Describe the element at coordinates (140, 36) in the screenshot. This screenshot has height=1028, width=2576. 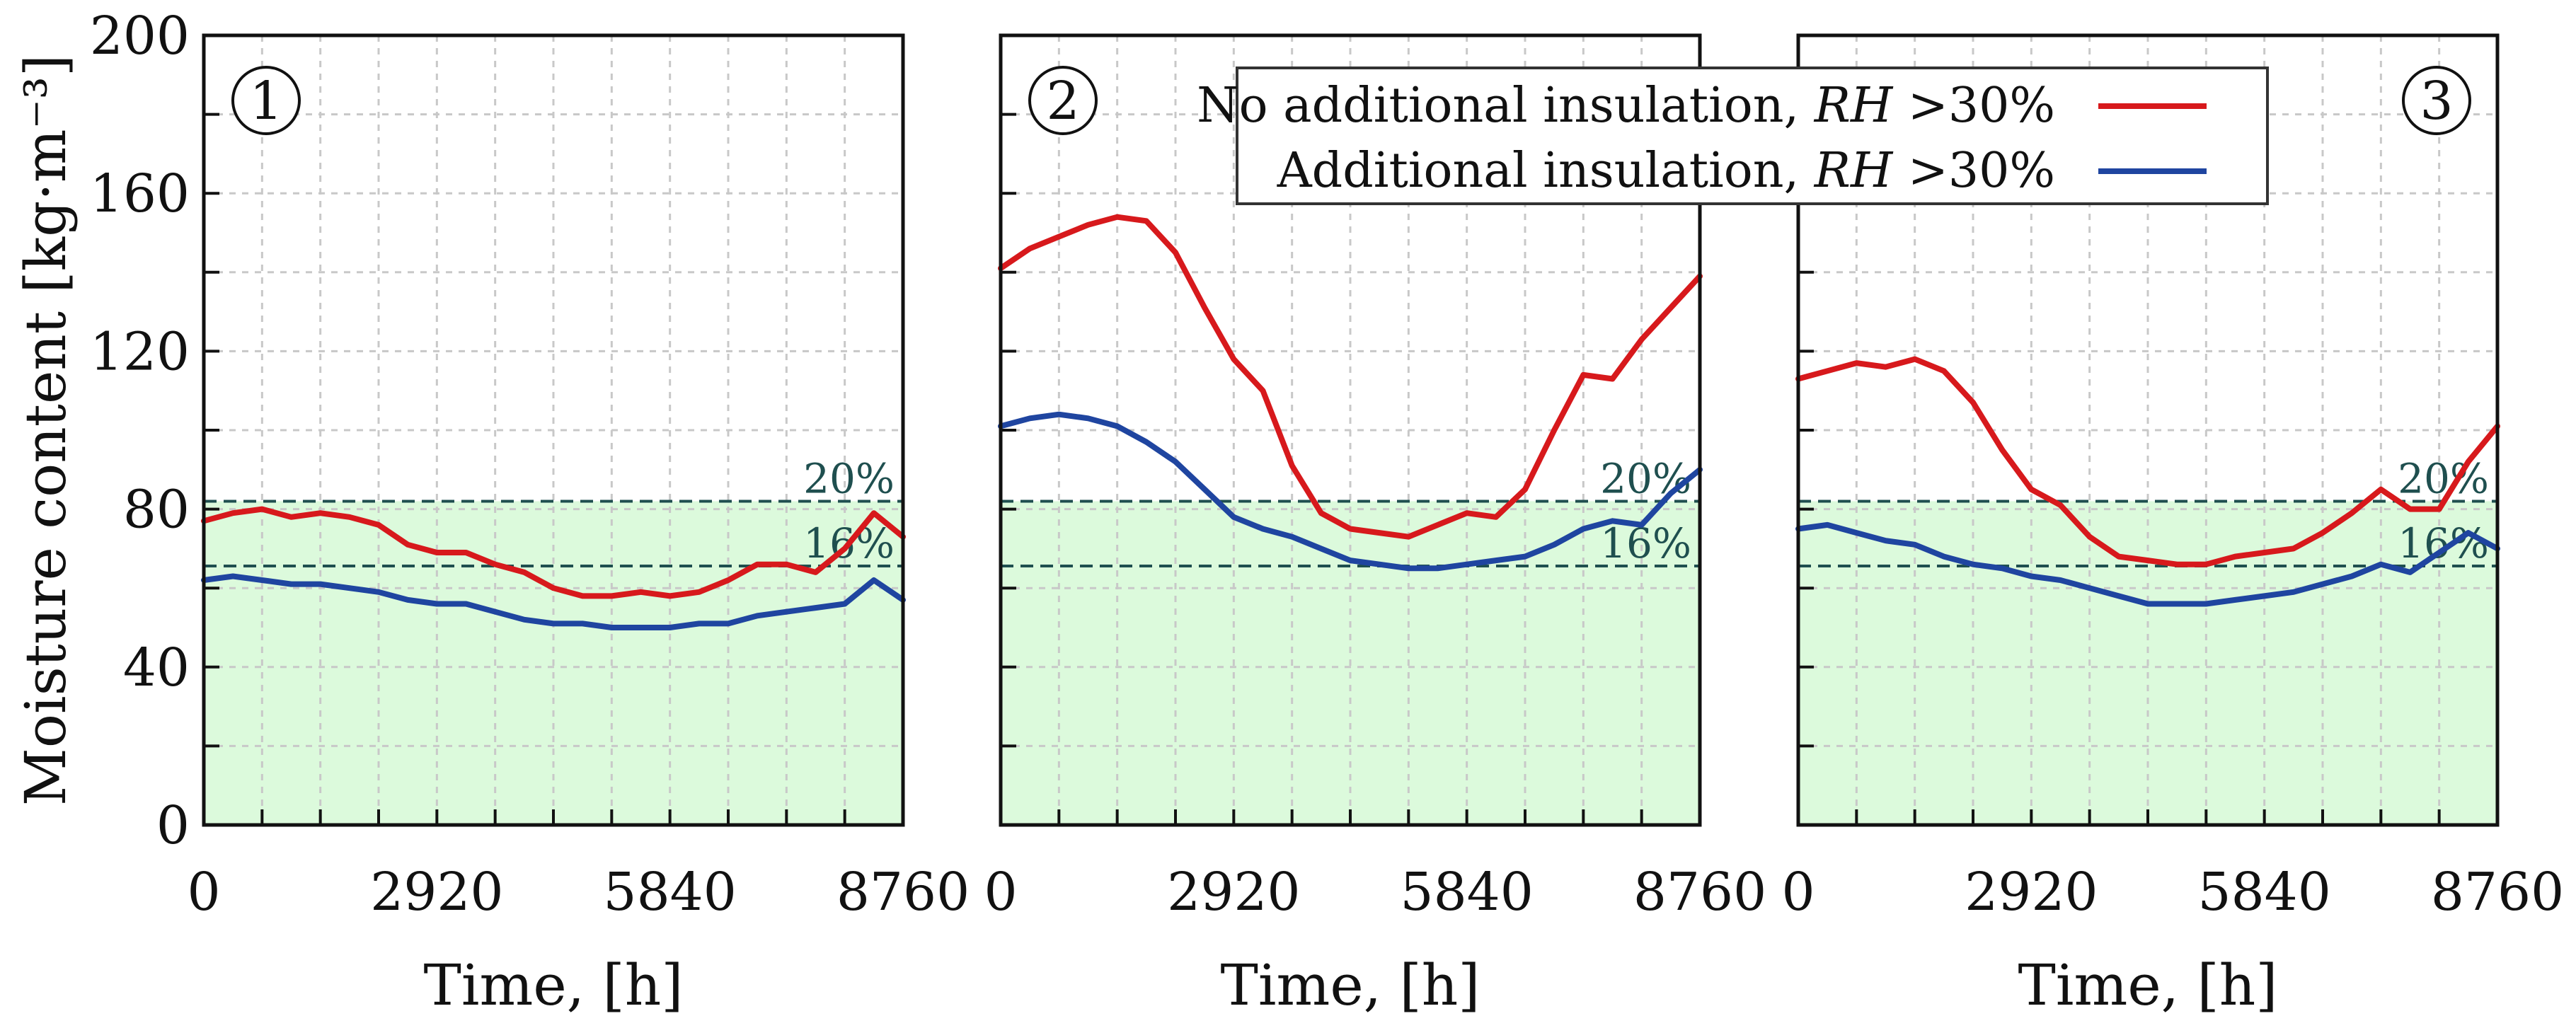
I see `y-tick-label: 200` at that location.